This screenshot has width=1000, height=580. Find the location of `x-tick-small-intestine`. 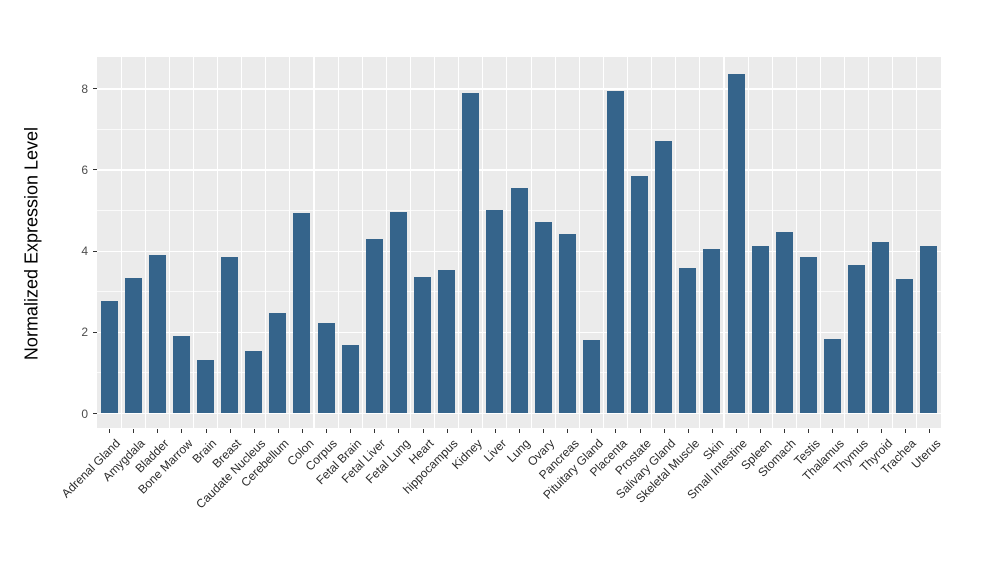

x-tick-small-intestine is located at coordinates (737, 431).